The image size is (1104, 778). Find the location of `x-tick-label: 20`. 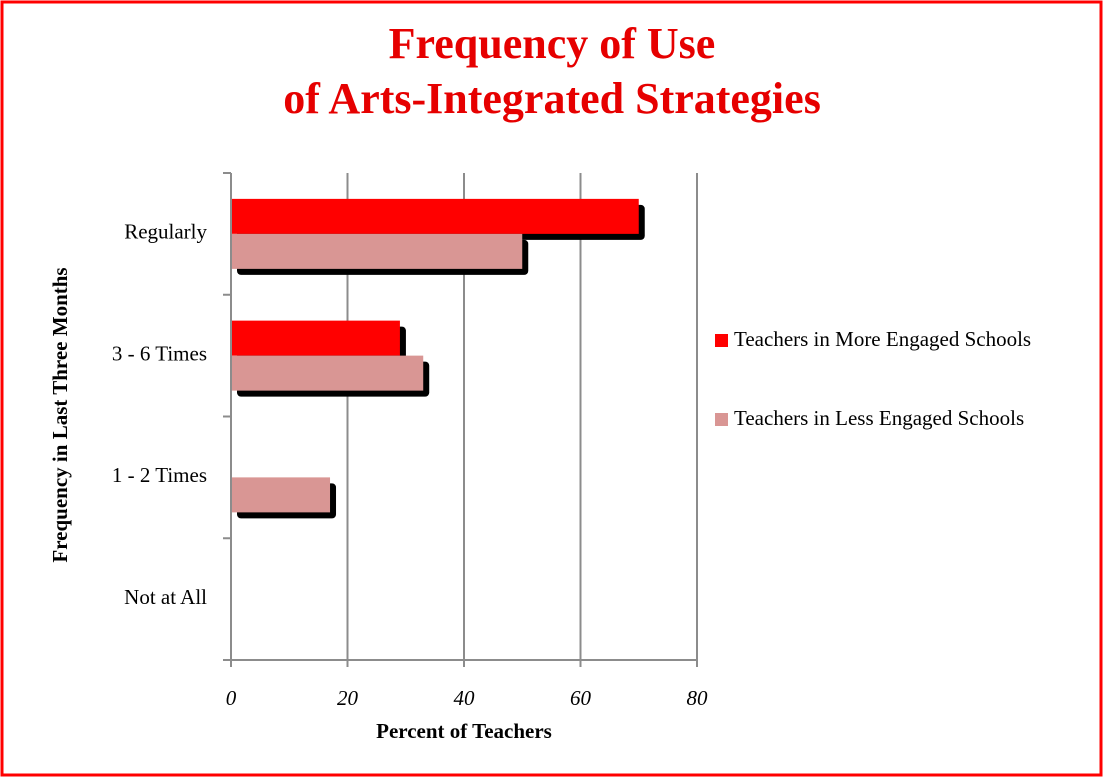

x-tick-label: 20 is located at coordinates (348, 698).